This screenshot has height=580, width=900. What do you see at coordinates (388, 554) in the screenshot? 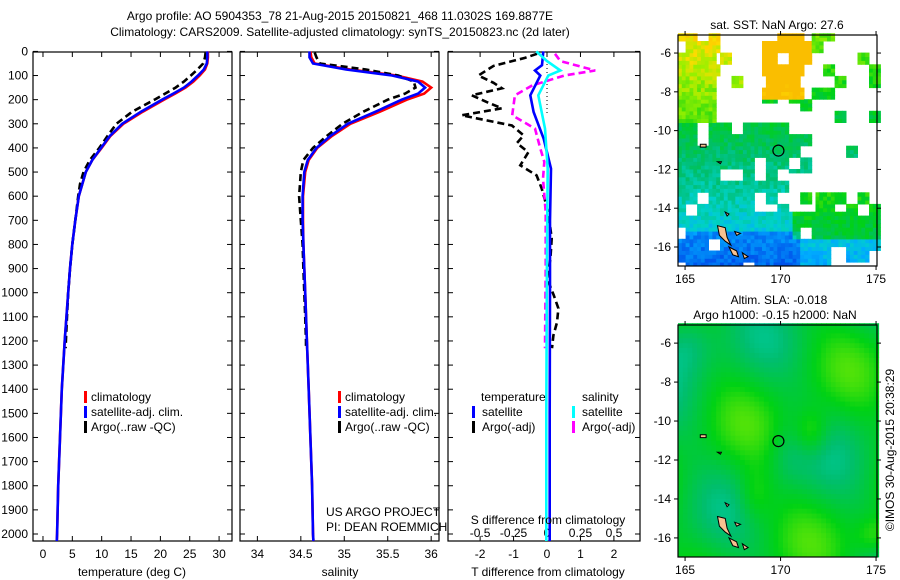
I see `x-tick-label: 35.5` at bounding box center [388, 554].